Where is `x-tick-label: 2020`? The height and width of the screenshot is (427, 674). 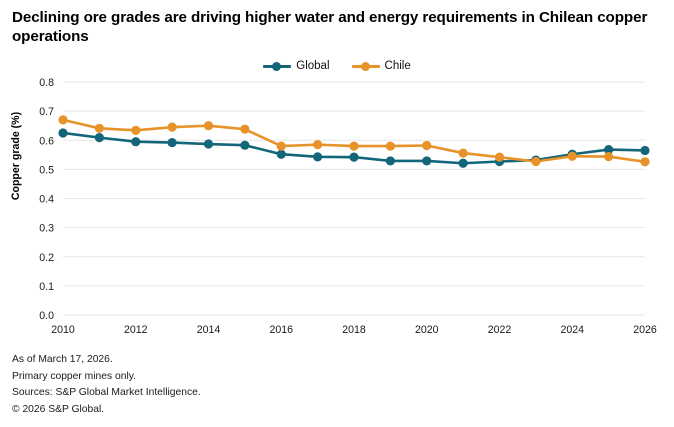
x-tick-label: 2020 is located at coordinates (427, 330).